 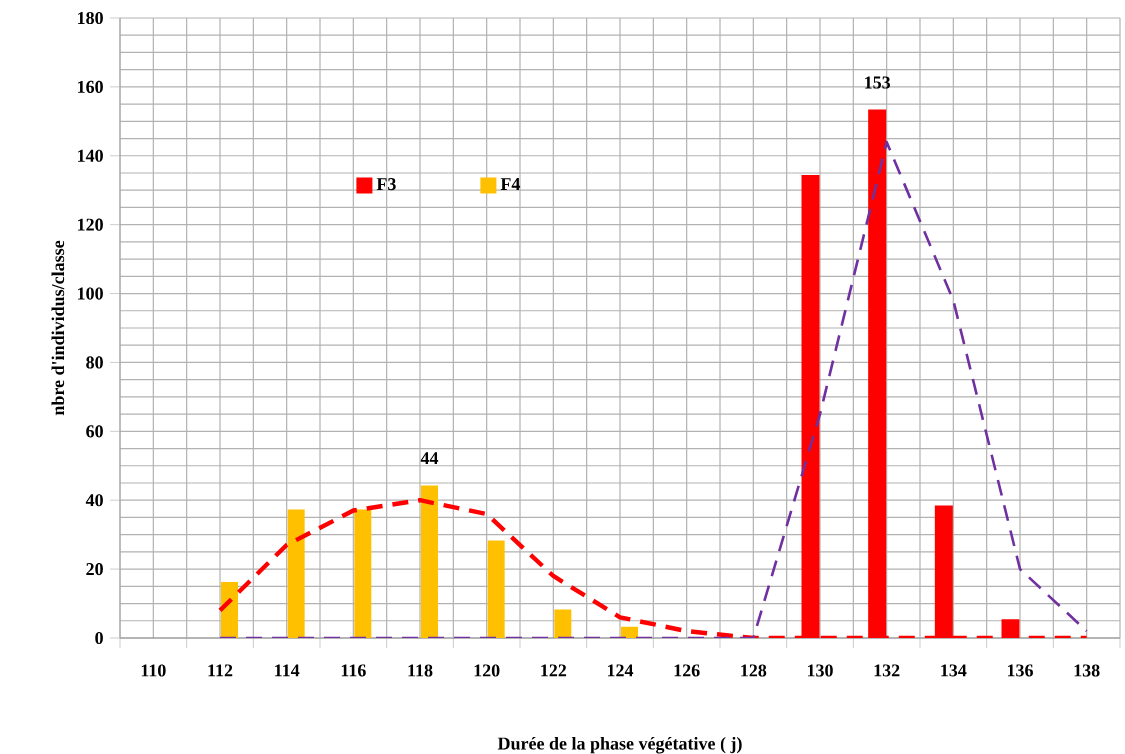 I want to click on x-tick-label: 122, so click(x=554, y=670).